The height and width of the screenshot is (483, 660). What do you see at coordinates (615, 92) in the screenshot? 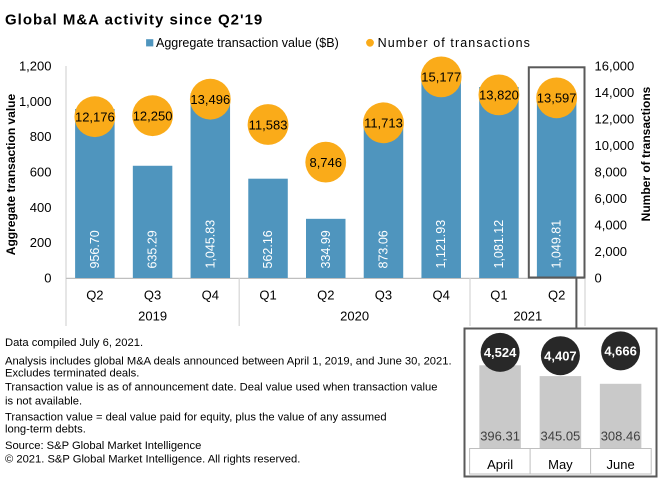
I see `svg-text: 14,000` at bounding box center [615, 92].